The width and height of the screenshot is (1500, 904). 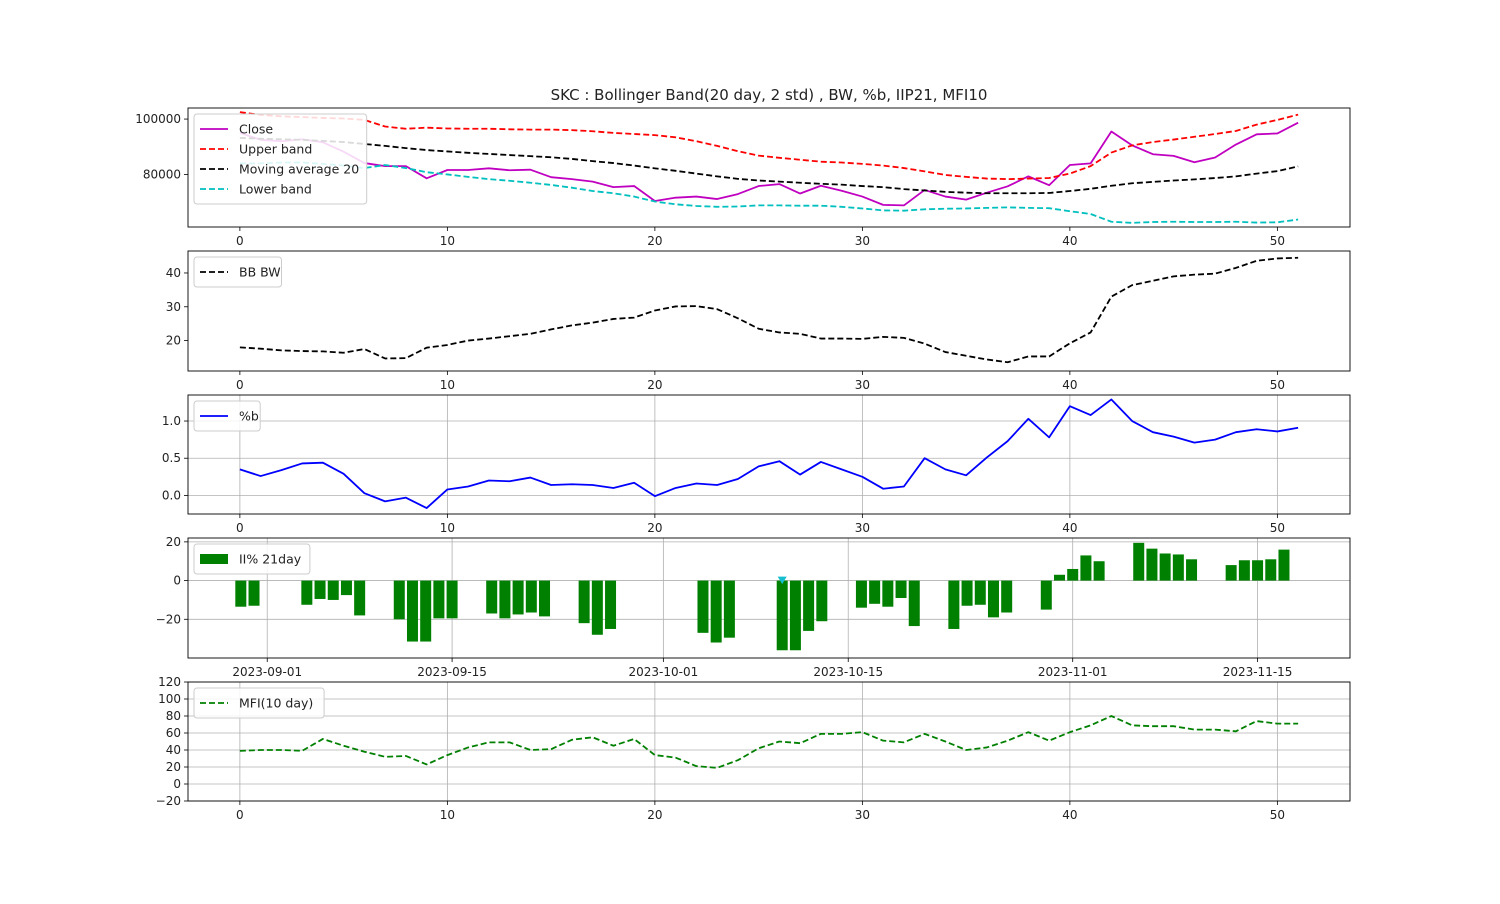 What do you see at coordinates (260, 272) in the screenshot?
I see `legend-label: BB BW` at bounding box center [260, 272].